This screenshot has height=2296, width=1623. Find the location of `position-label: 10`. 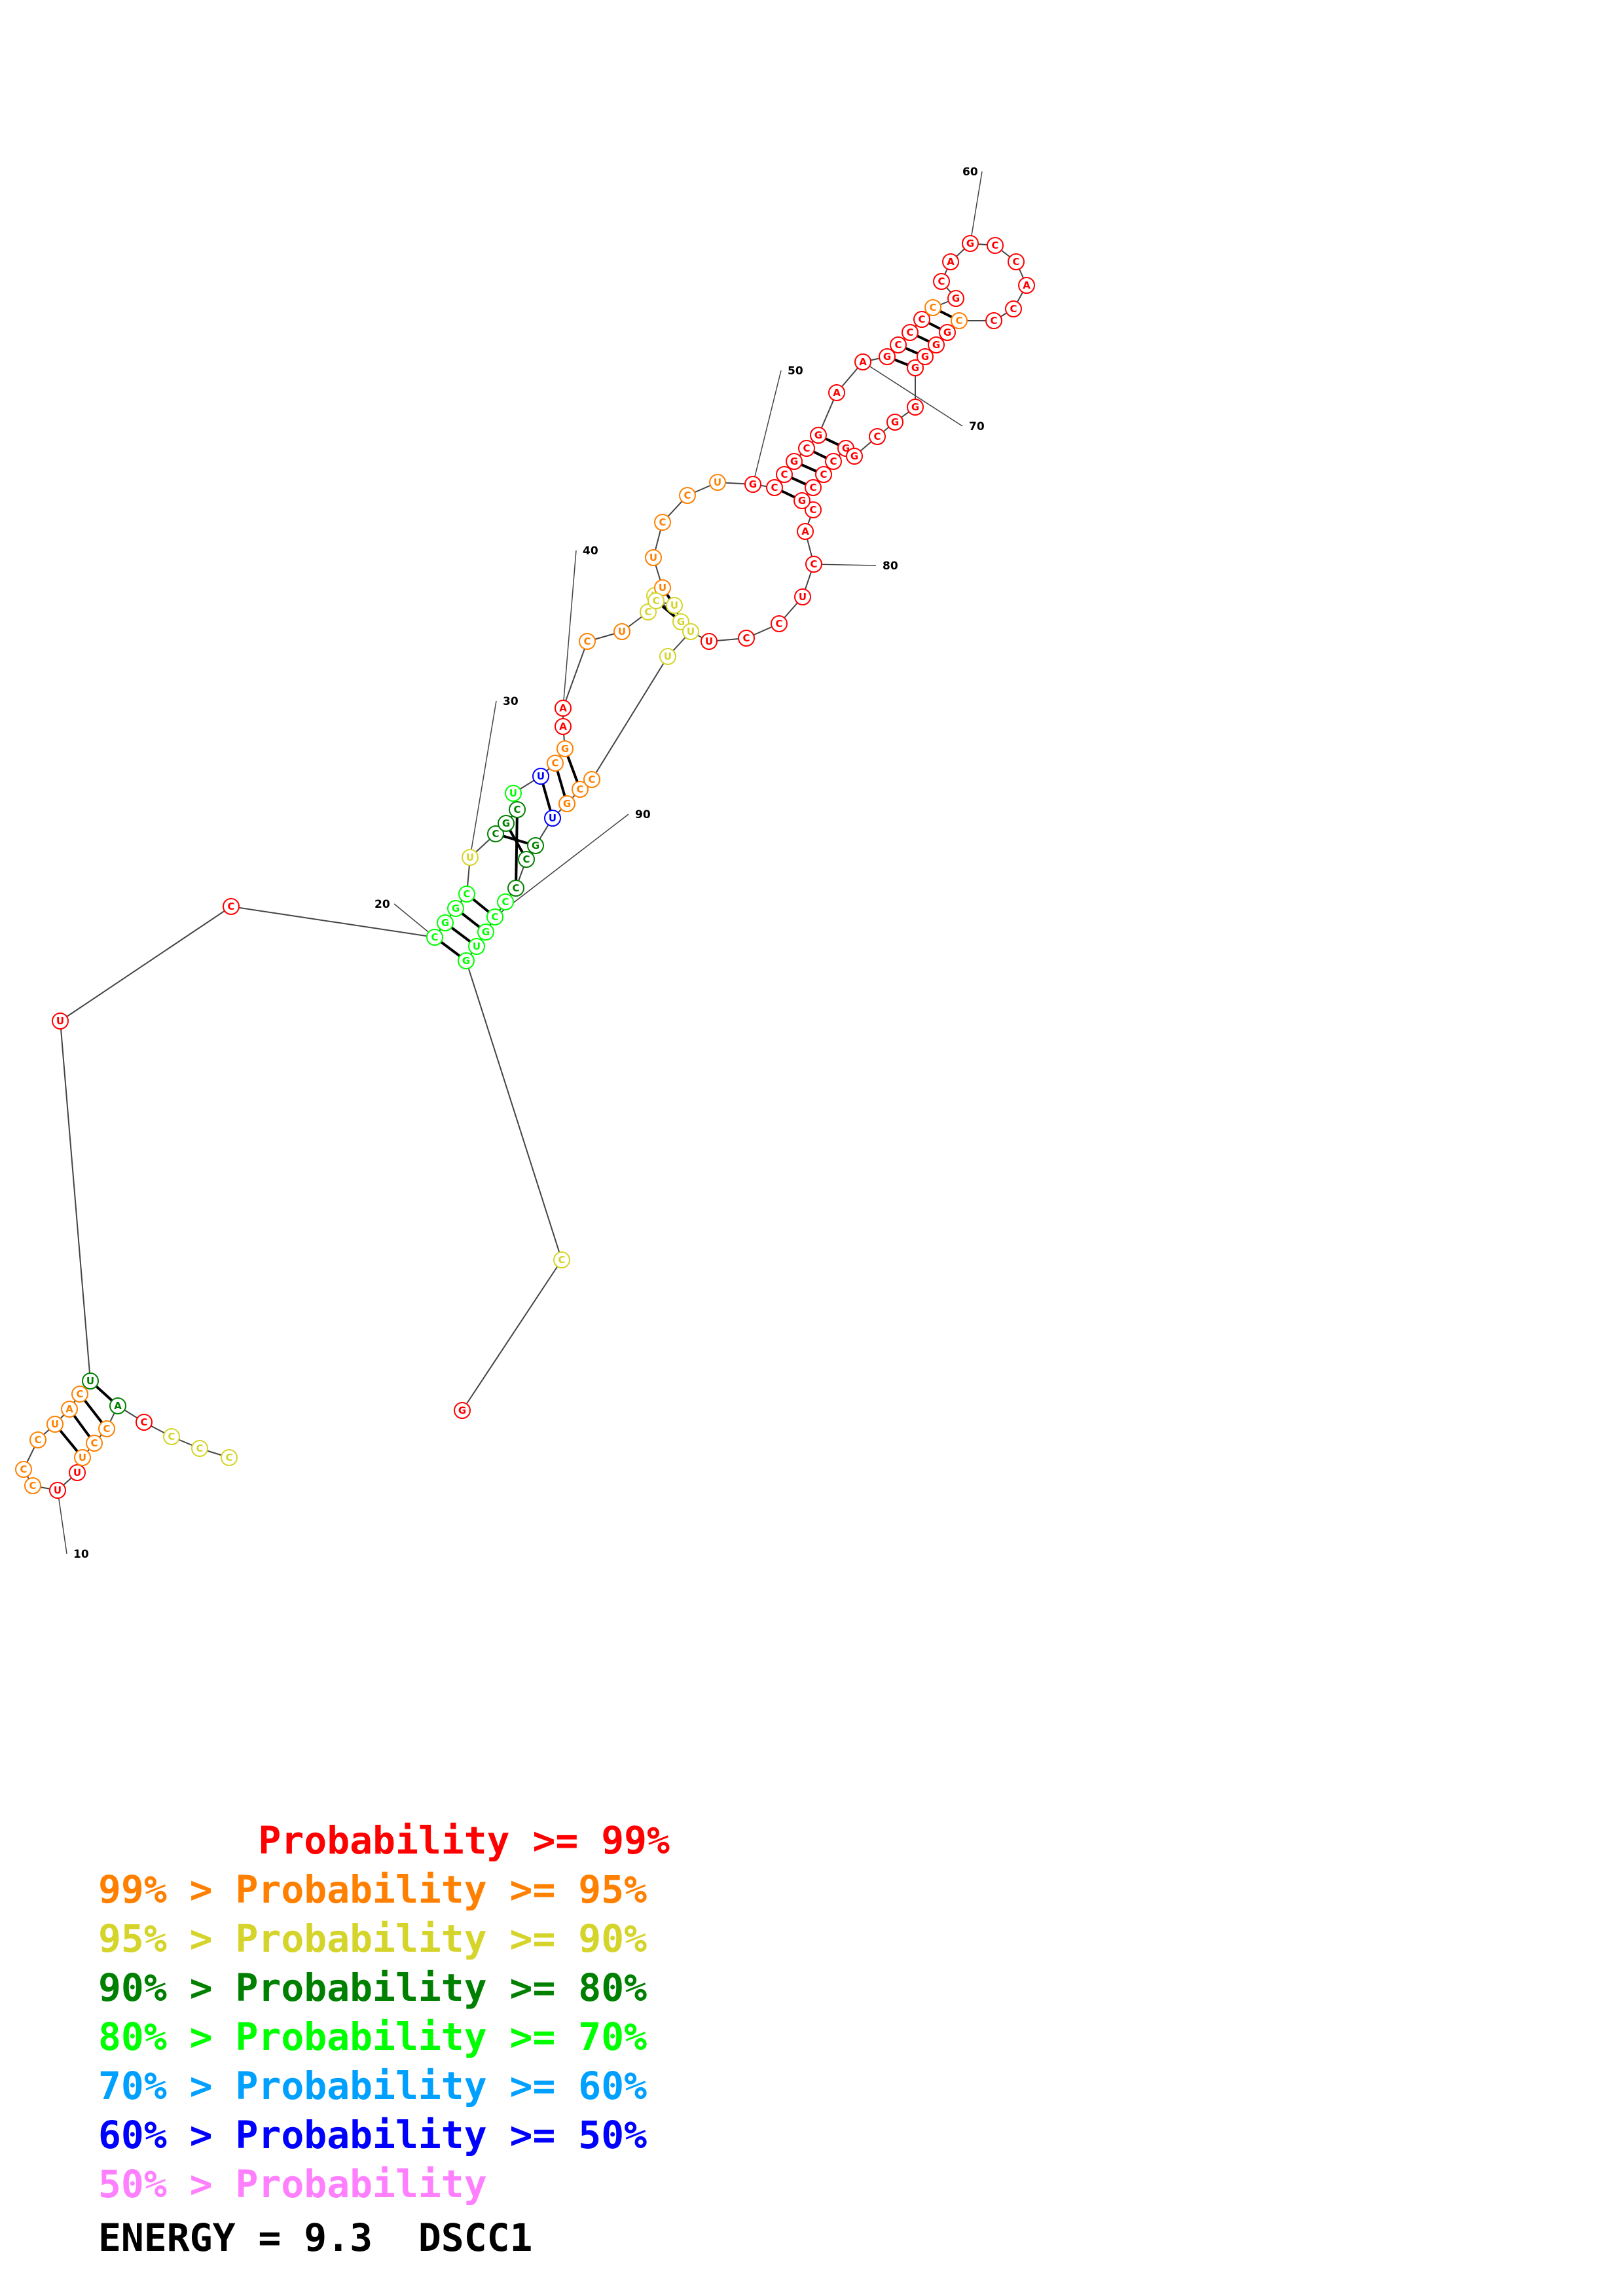

position-label: 10 is located at coordinates (81, 1554).